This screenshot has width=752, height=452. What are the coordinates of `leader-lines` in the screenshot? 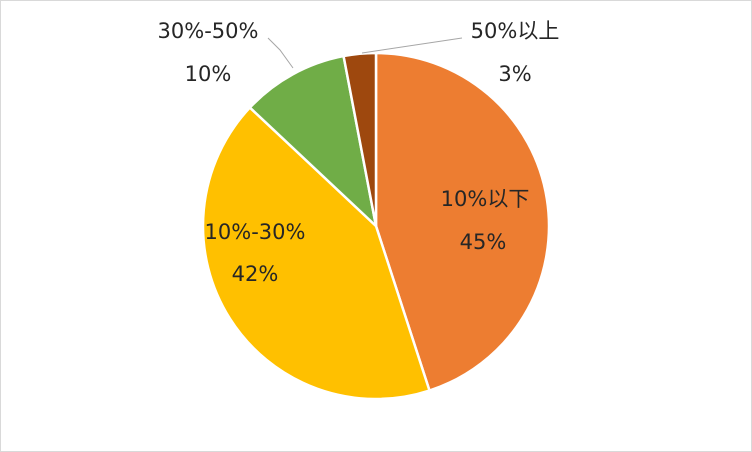 It's located at (365, 53).